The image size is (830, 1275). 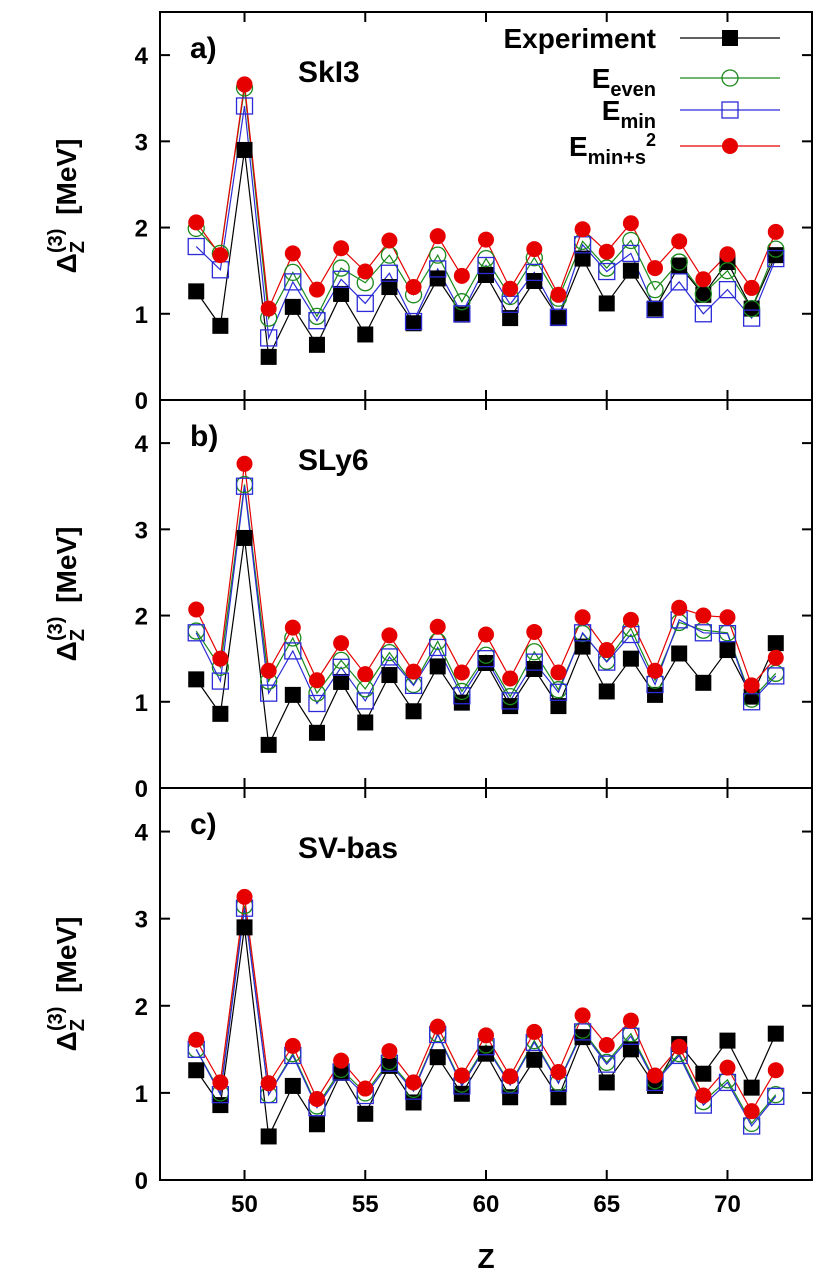 I want to click on x-tick-label: 50, so click(x=244, y=1204).